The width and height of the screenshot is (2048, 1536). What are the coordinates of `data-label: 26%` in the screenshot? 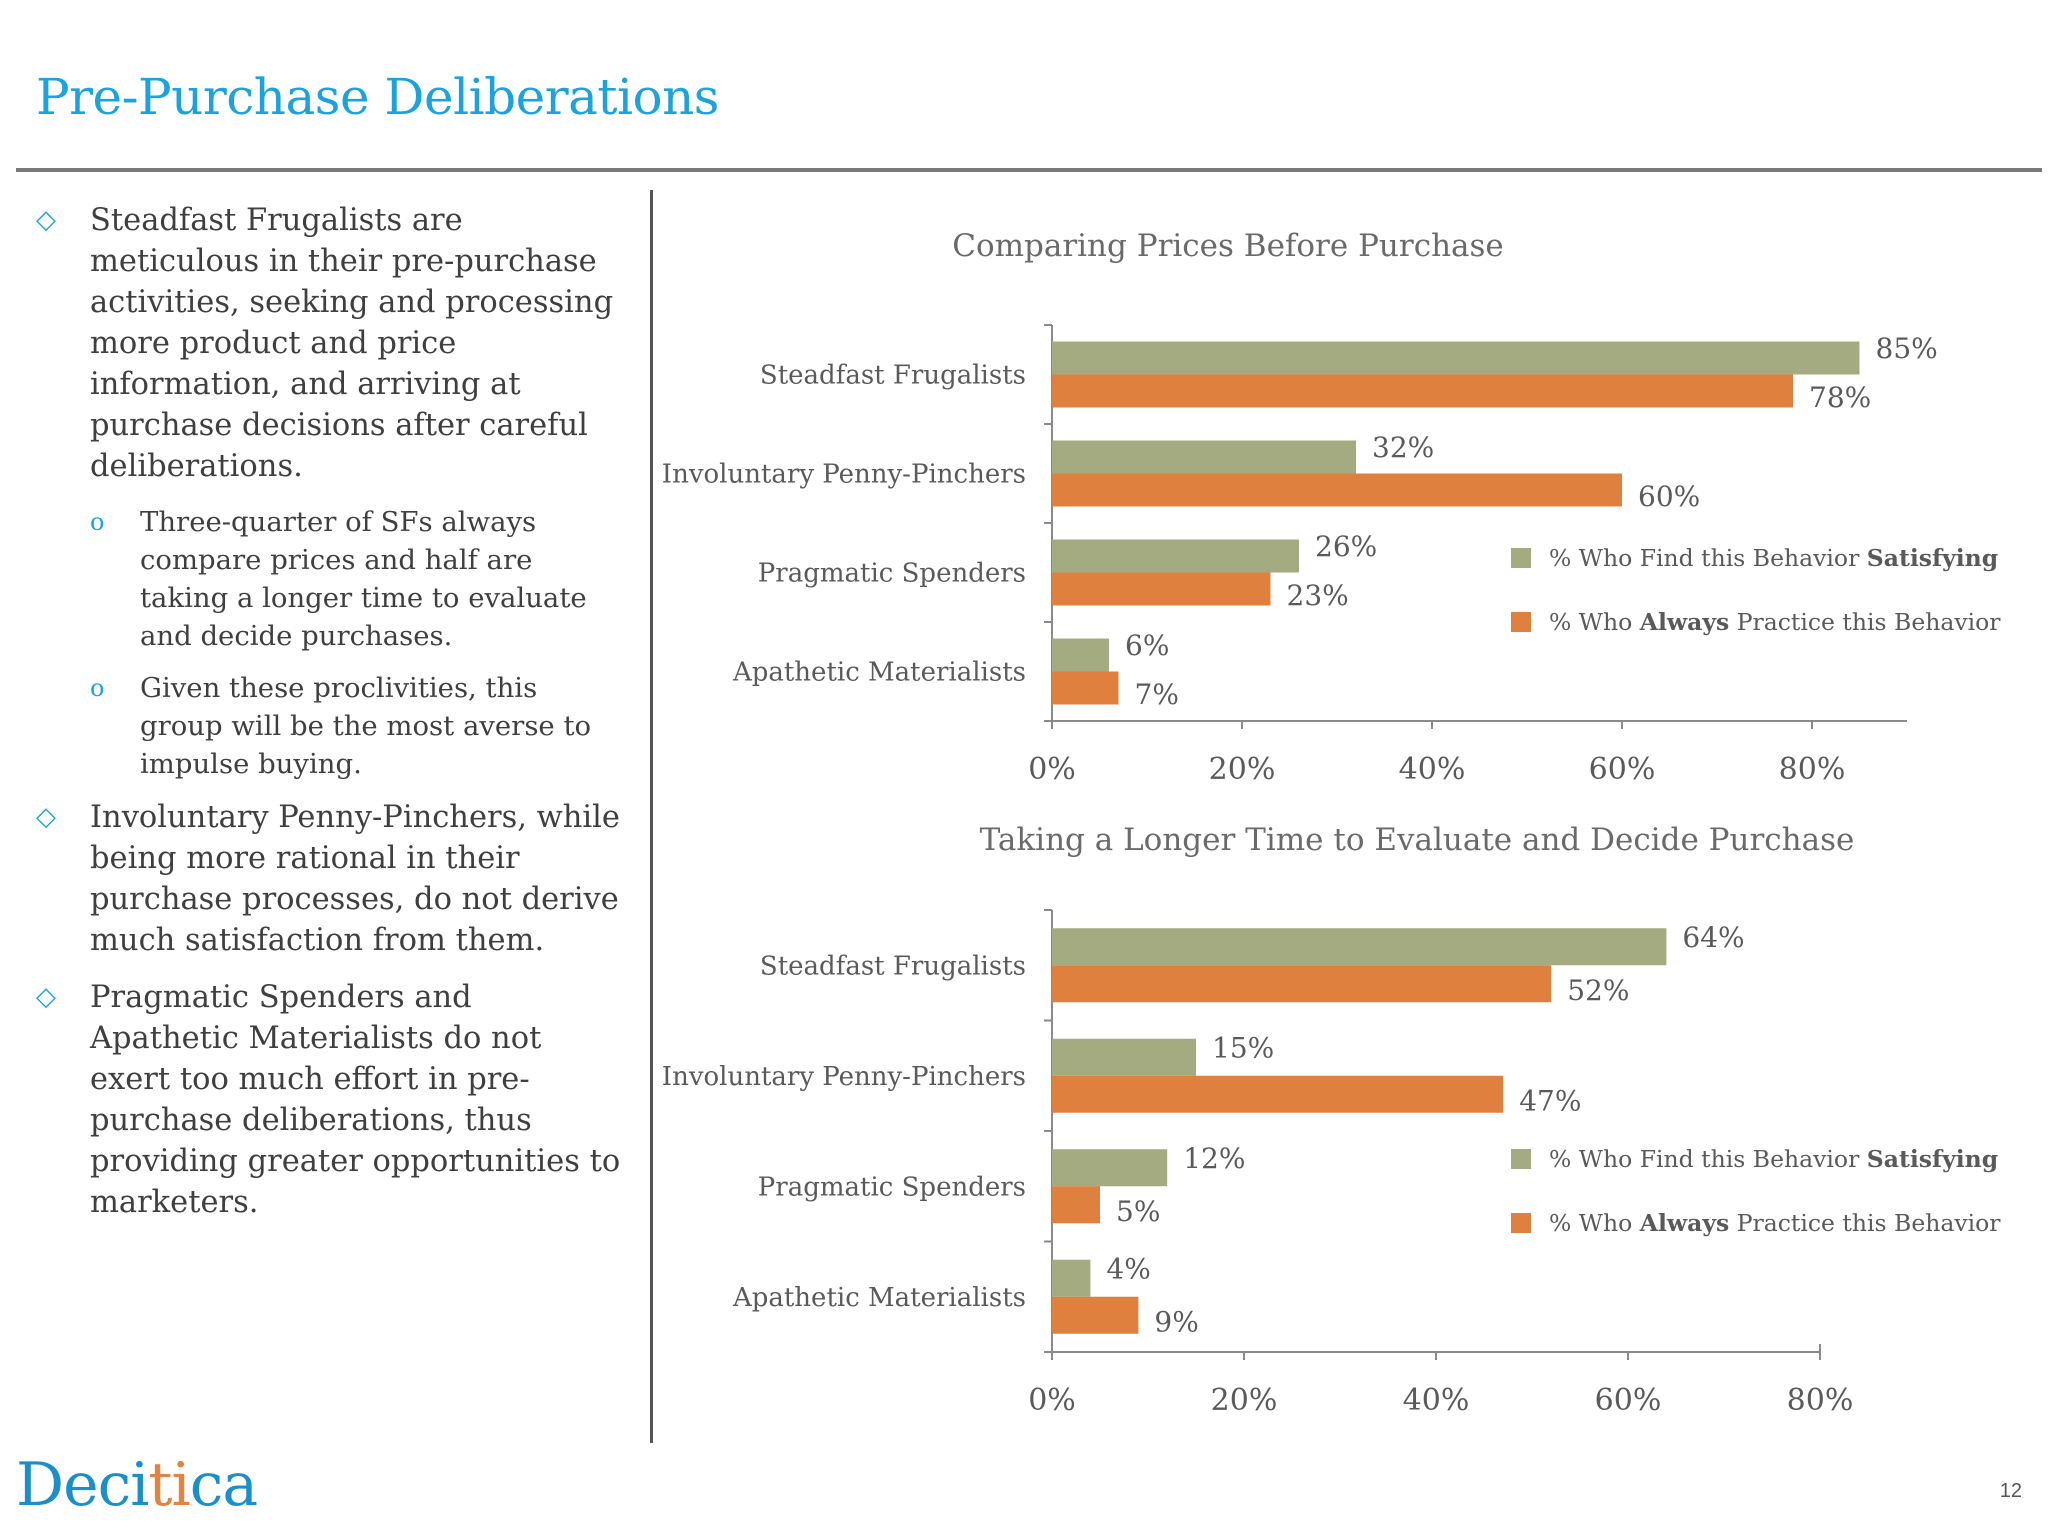 It's located at (1346, 546).